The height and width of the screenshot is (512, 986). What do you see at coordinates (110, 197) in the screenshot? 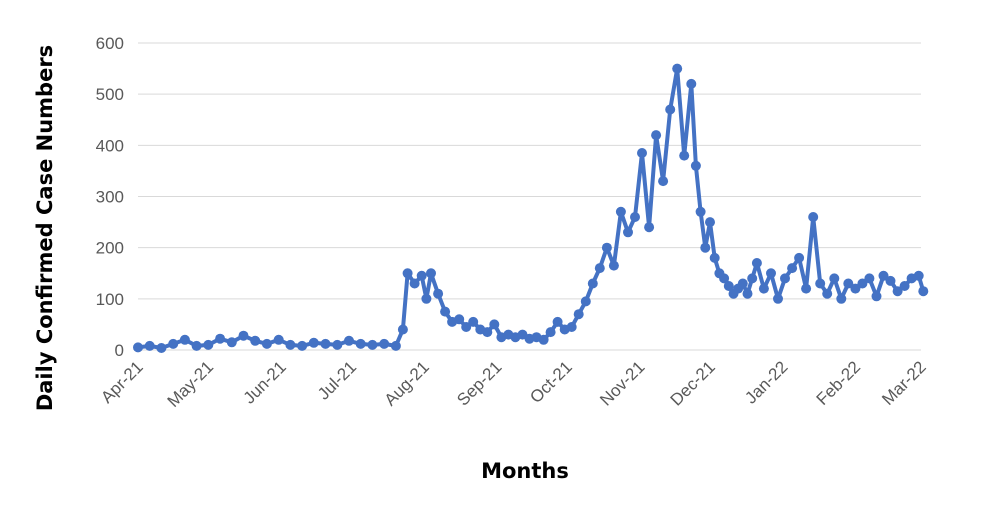
I see `y-tick-label: 300` at bounding box center [110, 197].